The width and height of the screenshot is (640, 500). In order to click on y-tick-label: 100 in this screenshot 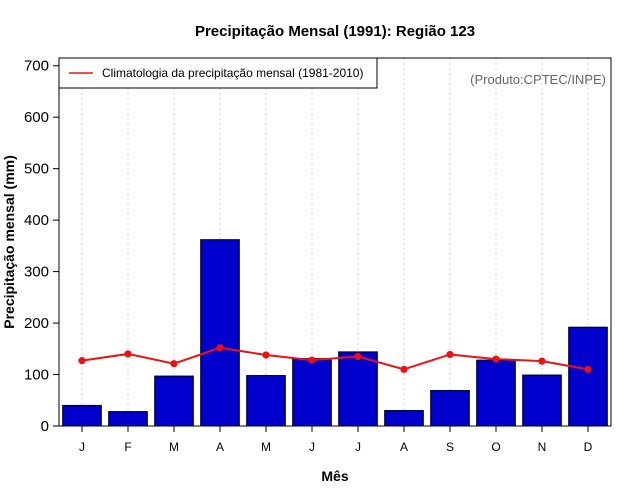, I will do `click(36, 375)`.